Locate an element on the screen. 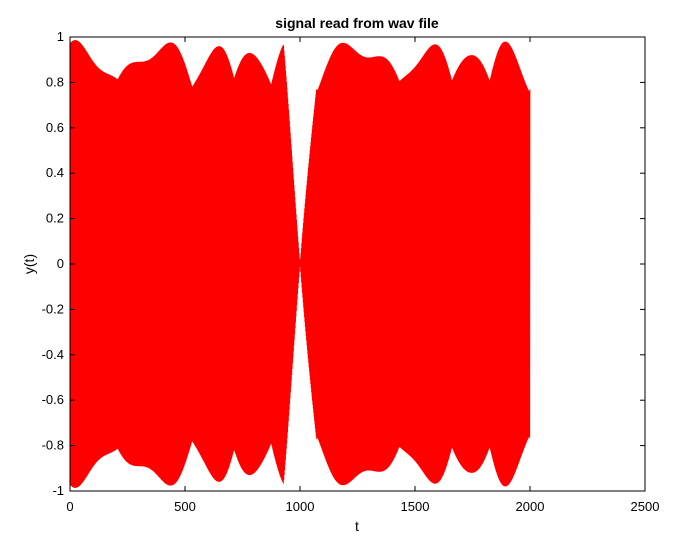 Image resolution: width=688 pixels, height=541 pixels. x-tick-label: 500 is located at coordinates (185, 506).